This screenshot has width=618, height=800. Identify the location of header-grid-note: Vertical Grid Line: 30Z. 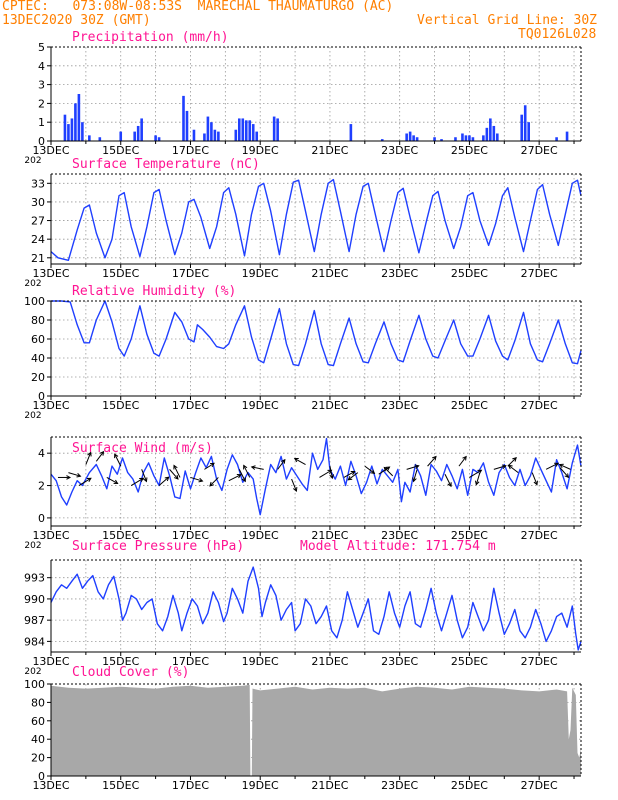
(507, 20).